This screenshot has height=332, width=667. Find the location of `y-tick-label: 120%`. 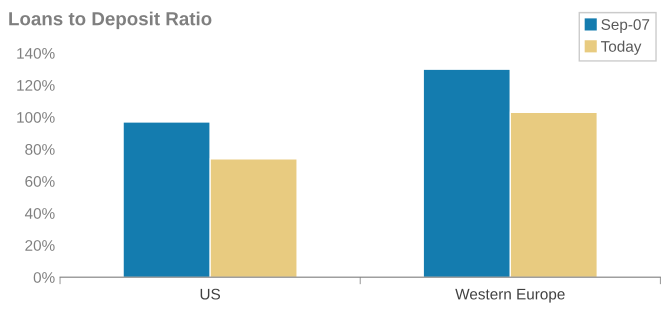

y-tick-label: 120% is located at coordinates (36, 85).